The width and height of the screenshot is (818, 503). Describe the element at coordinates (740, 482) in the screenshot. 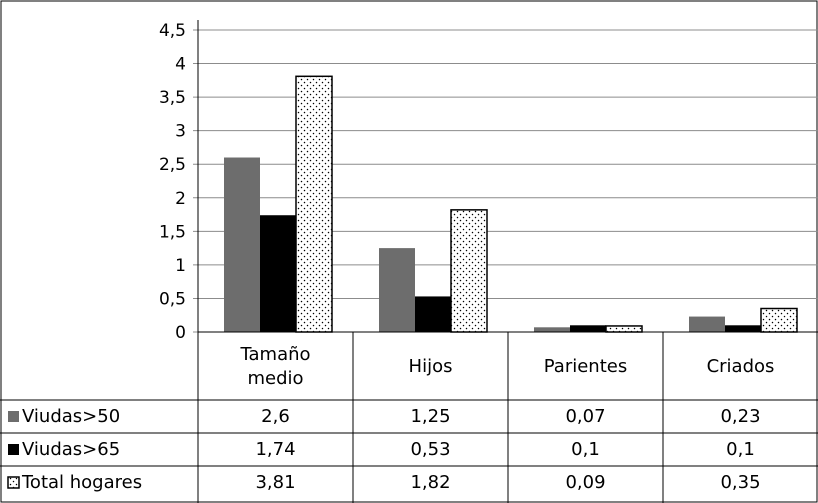

I see `table-cell-value: 0,35` at that location.